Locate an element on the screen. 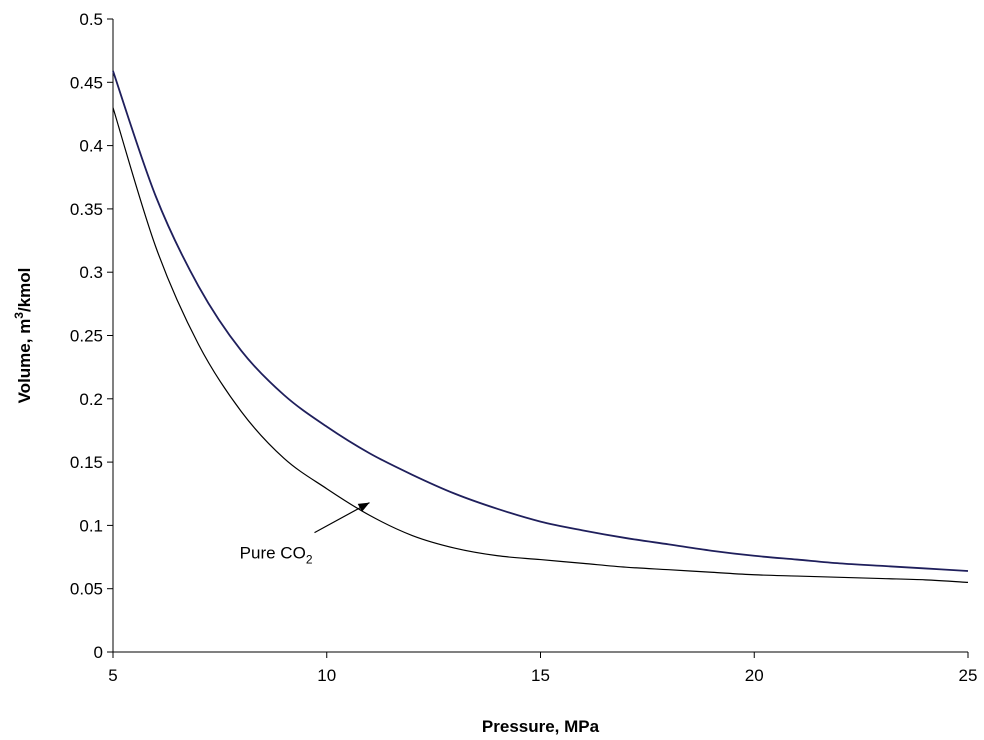 Image resolution: width=984 pixels, height=740 pixels. annotation-label-main: Pure CO is located at coordinates (273, 553).